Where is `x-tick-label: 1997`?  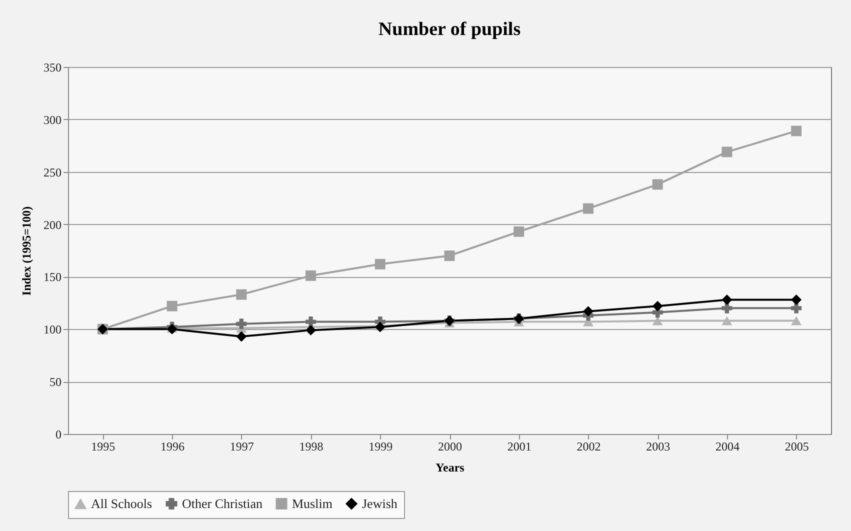
x-tick-label: 1997 is located at coordinates (242, 447).